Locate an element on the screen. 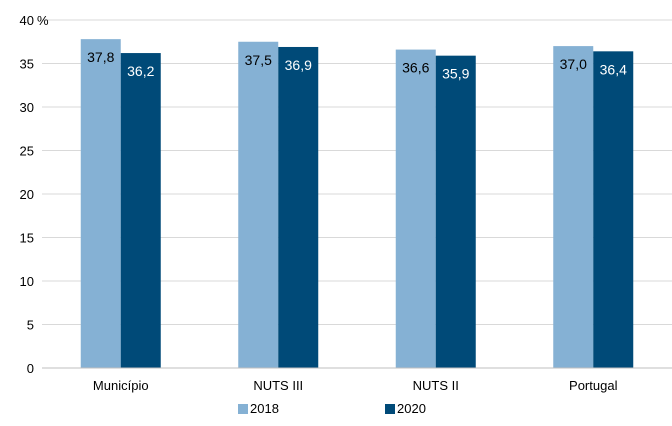  bar-data-label: 37,5 is located at coordinates (258, 60).